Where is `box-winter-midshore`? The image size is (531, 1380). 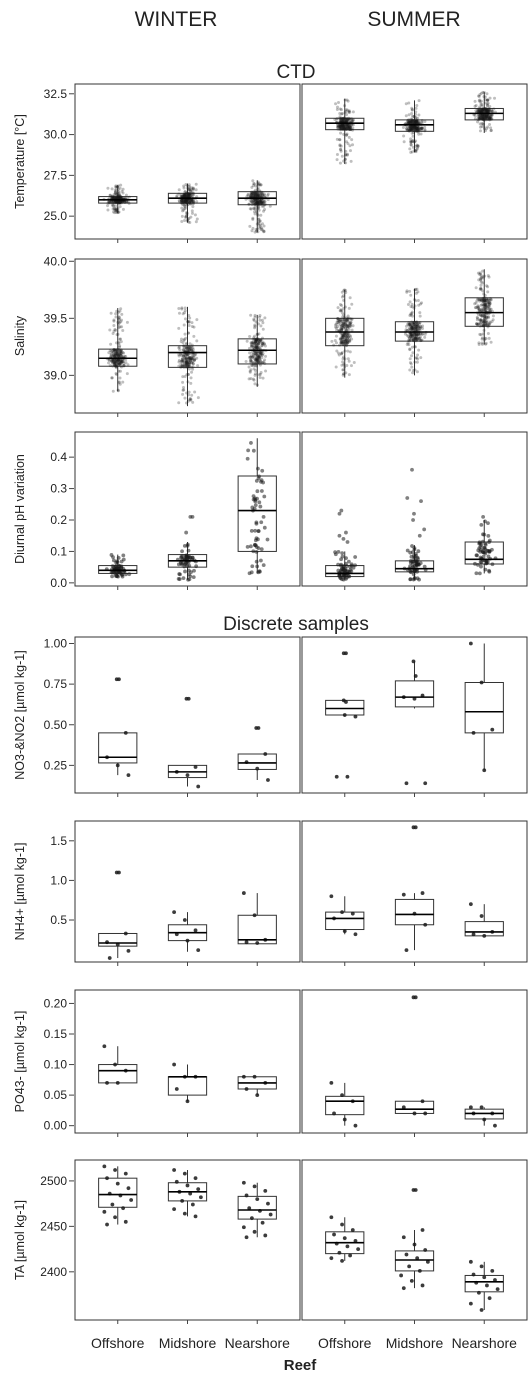 box-winter-midshore is located at coordinates (187, 1193).